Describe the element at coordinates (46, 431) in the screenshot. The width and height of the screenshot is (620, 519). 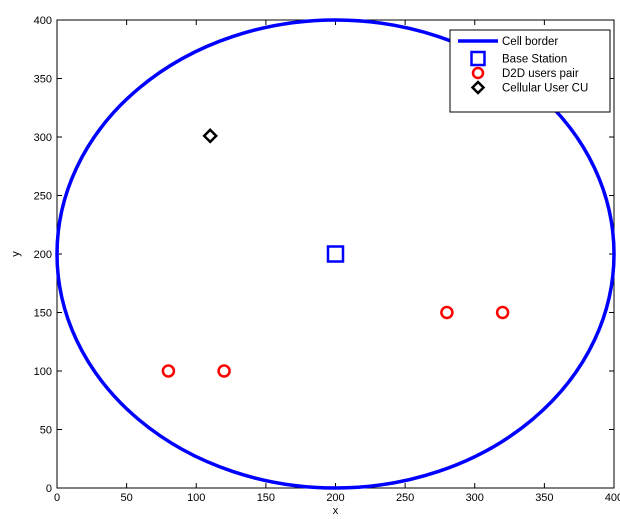
I see `y-tick-label: 50` at that location.